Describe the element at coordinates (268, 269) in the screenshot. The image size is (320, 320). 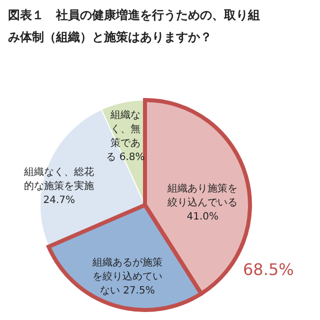
I see `text: 68.5%` at that location.